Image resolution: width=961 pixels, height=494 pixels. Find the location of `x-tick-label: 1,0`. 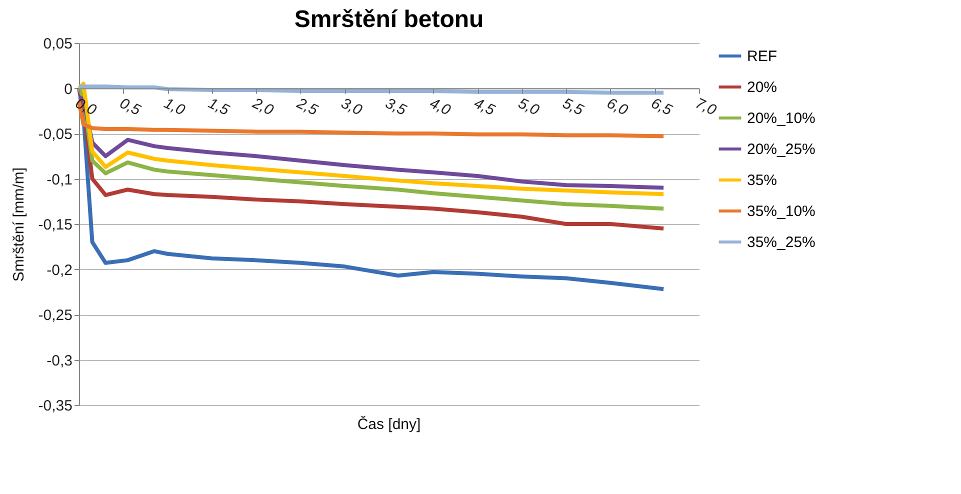

x-tick-label: 1,0 is located at coordinates (174, 107).